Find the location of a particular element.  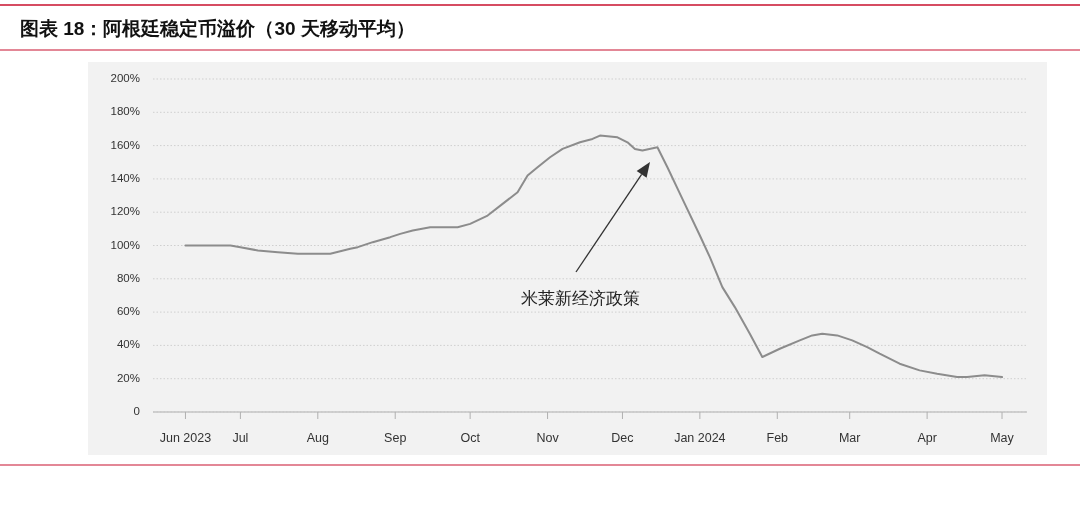

y-tick-label: 0 is located at coordinates (136, 411).